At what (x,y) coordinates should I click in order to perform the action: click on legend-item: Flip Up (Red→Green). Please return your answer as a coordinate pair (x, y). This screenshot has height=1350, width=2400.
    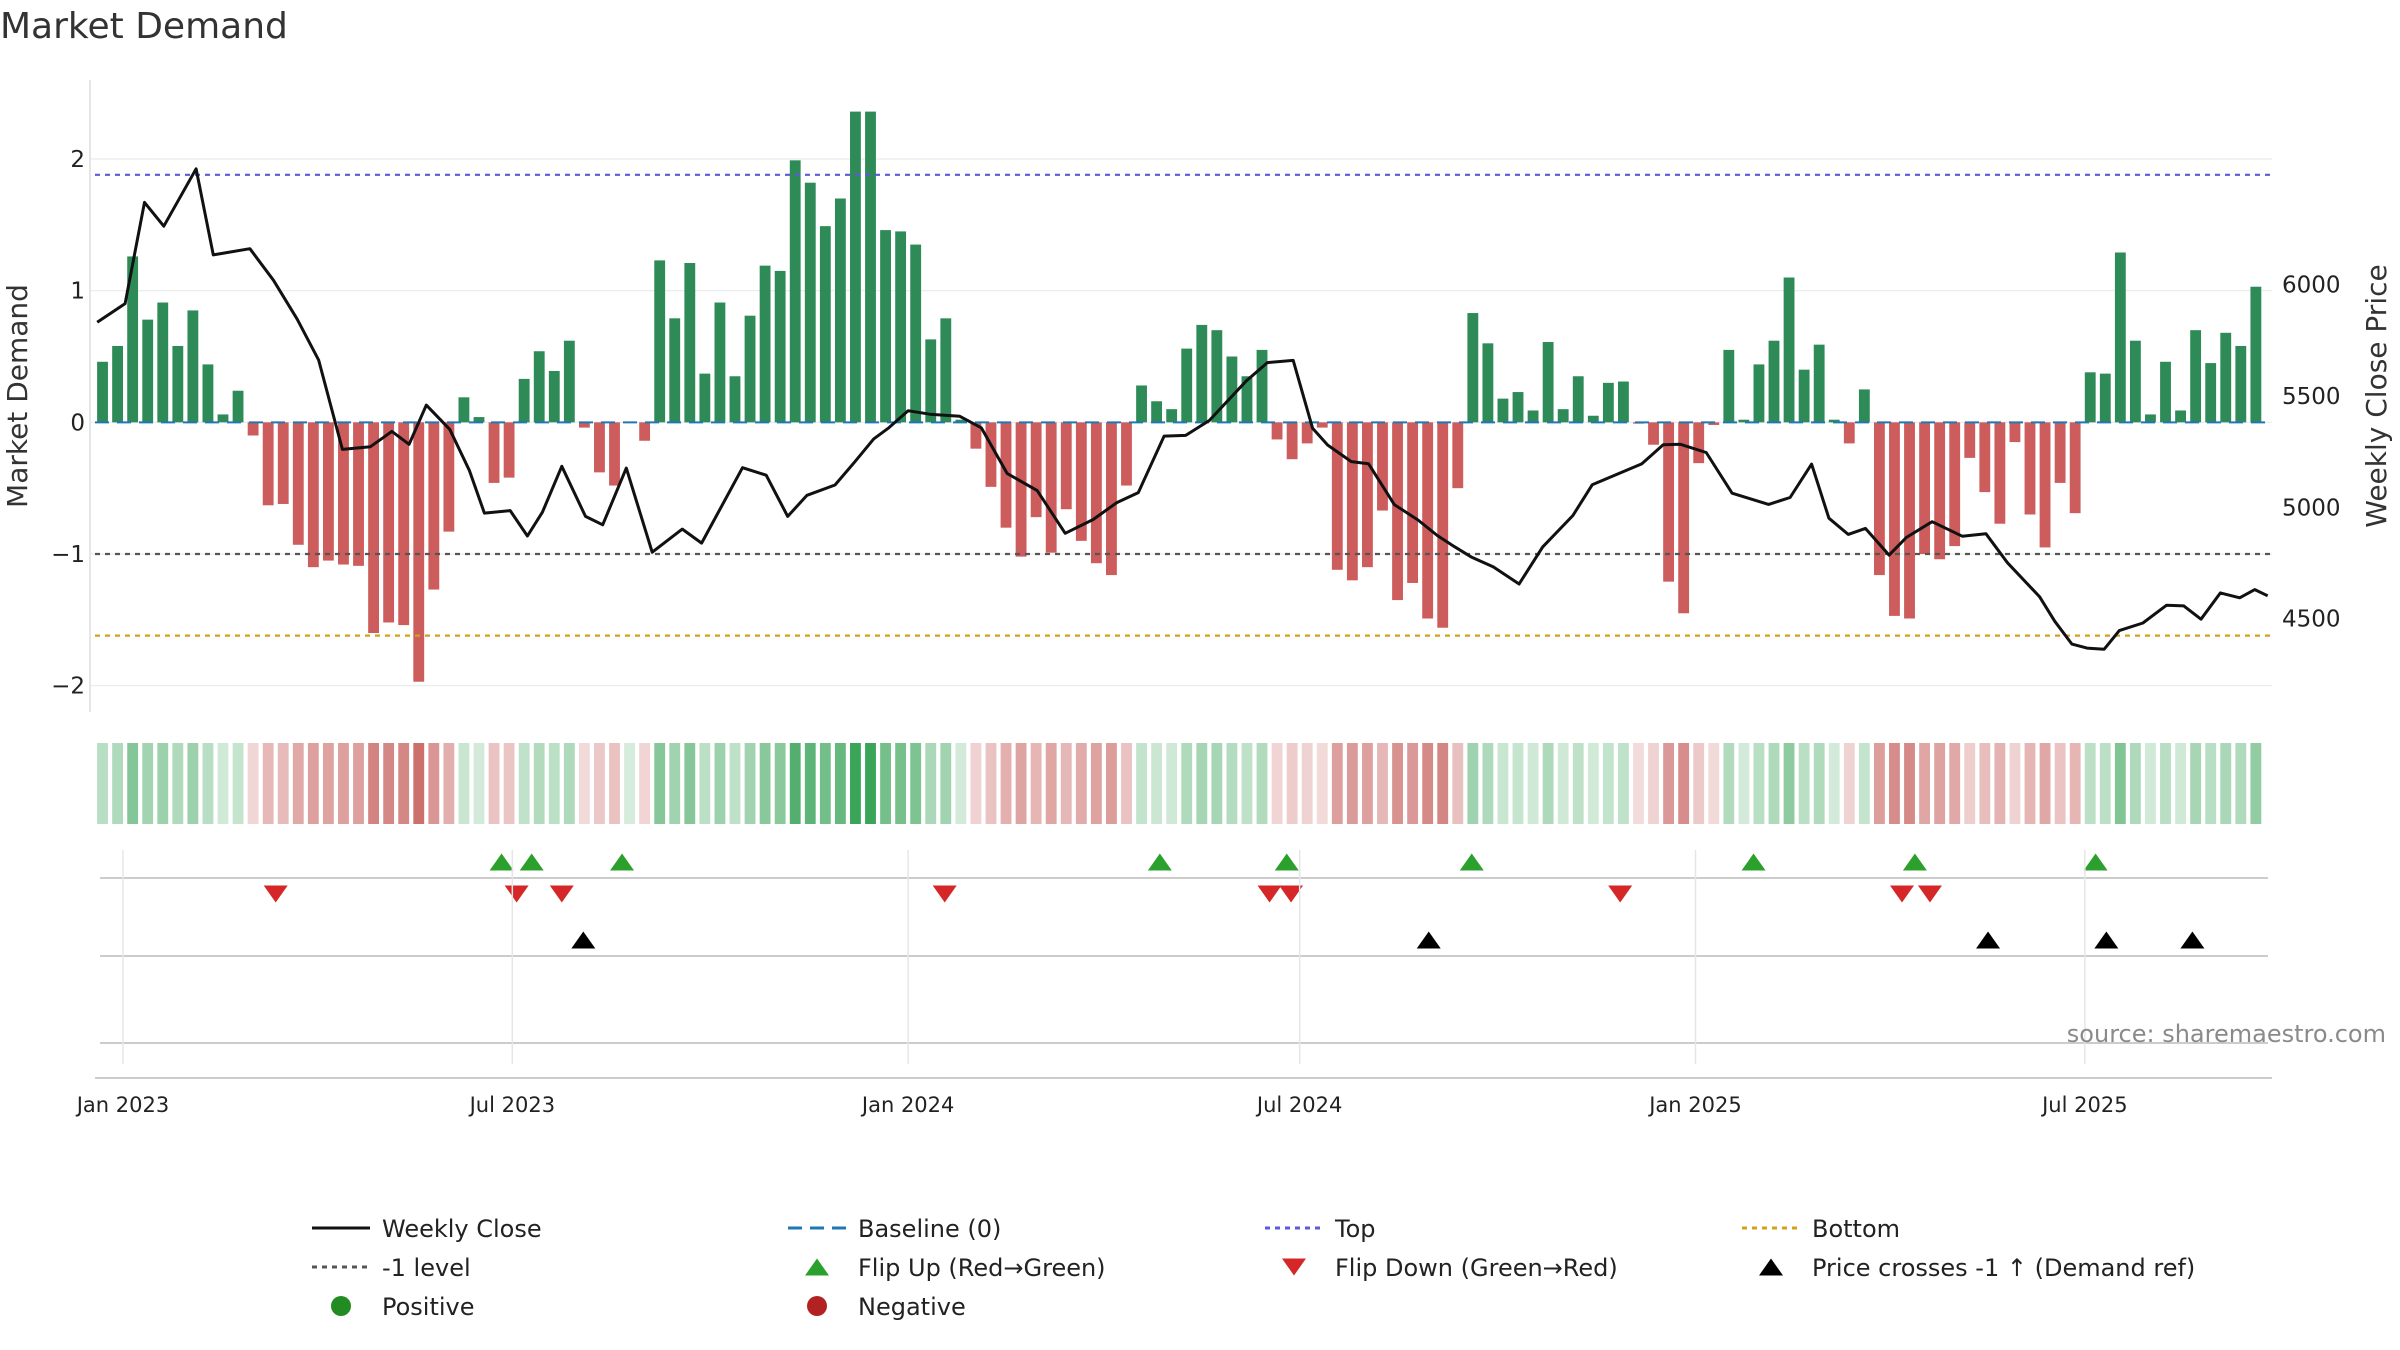
    Looking at the image, I should click on (955, 1268).